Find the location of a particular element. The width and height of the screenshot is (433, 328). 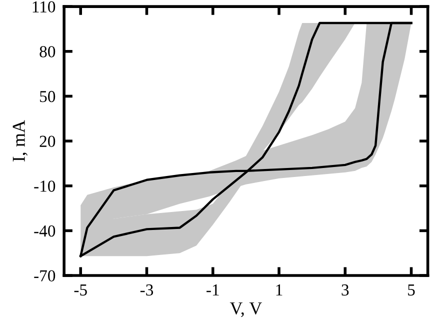

x-tick-label: -5 is located at coordinates (80, 290).